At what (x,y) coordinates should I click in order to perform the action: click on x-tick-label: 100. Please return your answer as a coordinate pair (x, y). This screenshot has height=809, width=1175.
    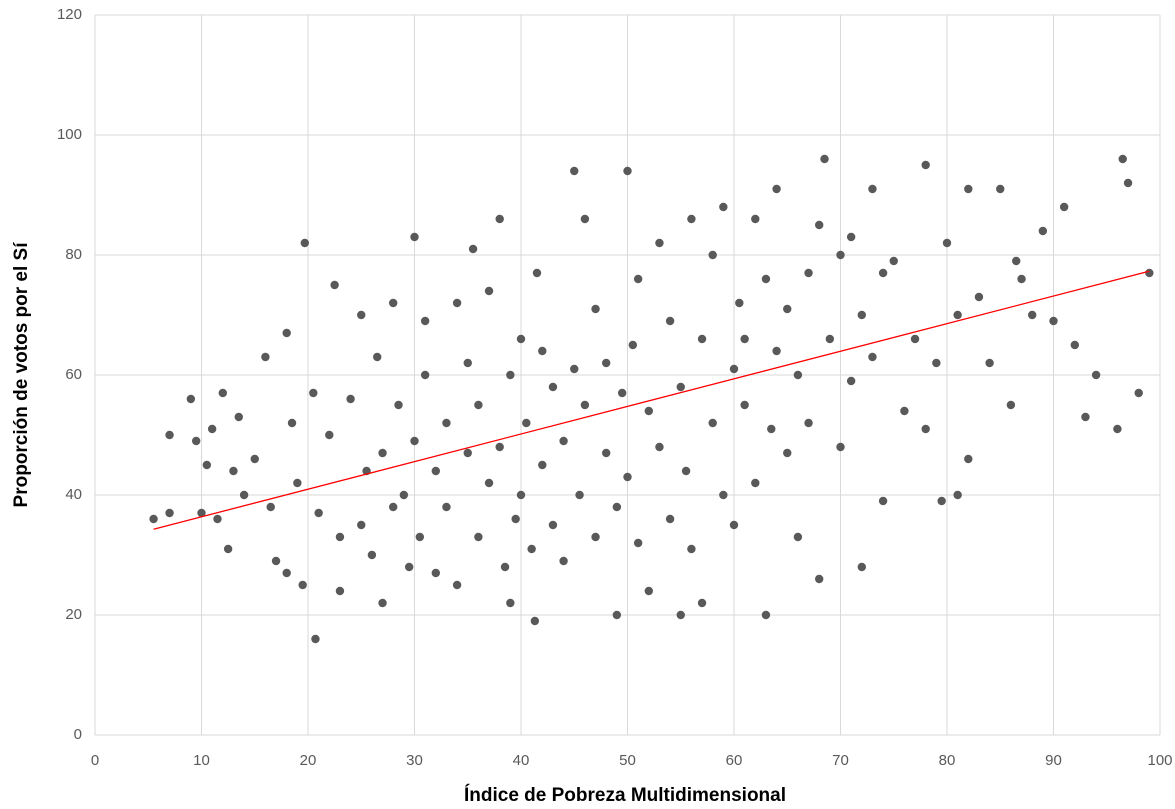
    Looking at the image, I should click on (1159, 760).